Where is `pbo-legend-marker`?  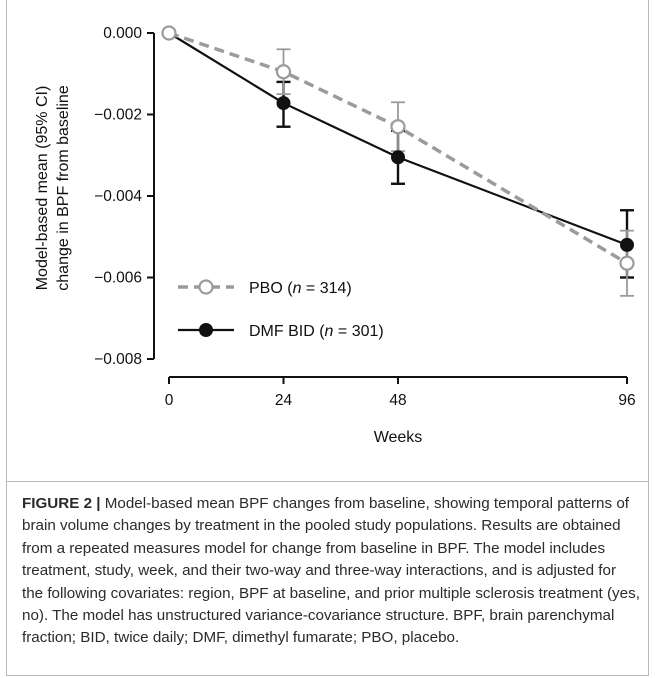 pbo-legend-marker is located at coordinates (206, 287).